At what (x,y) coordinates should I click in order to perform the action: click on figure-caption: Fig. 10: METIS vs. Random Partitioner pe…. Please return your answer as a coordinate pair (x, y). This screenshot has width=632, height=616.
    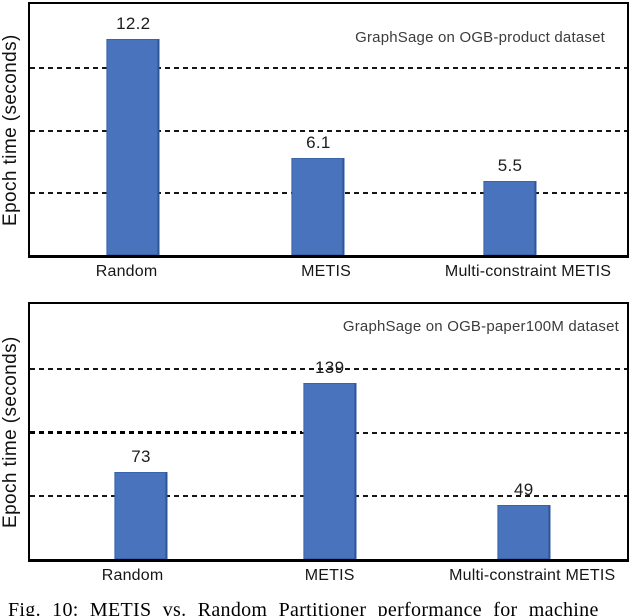
    Looking at the image, I should click on (303, 607).